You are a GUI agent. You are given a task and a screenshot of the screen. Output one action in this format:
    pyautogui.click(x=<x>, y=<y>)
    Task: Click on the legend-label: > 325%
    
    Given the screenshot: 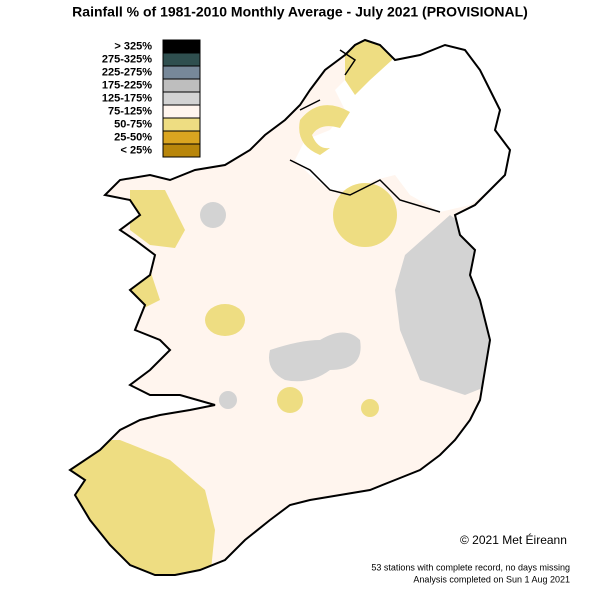 What is the action you would take?
    pyautogui.click(x=133, y=46)
    